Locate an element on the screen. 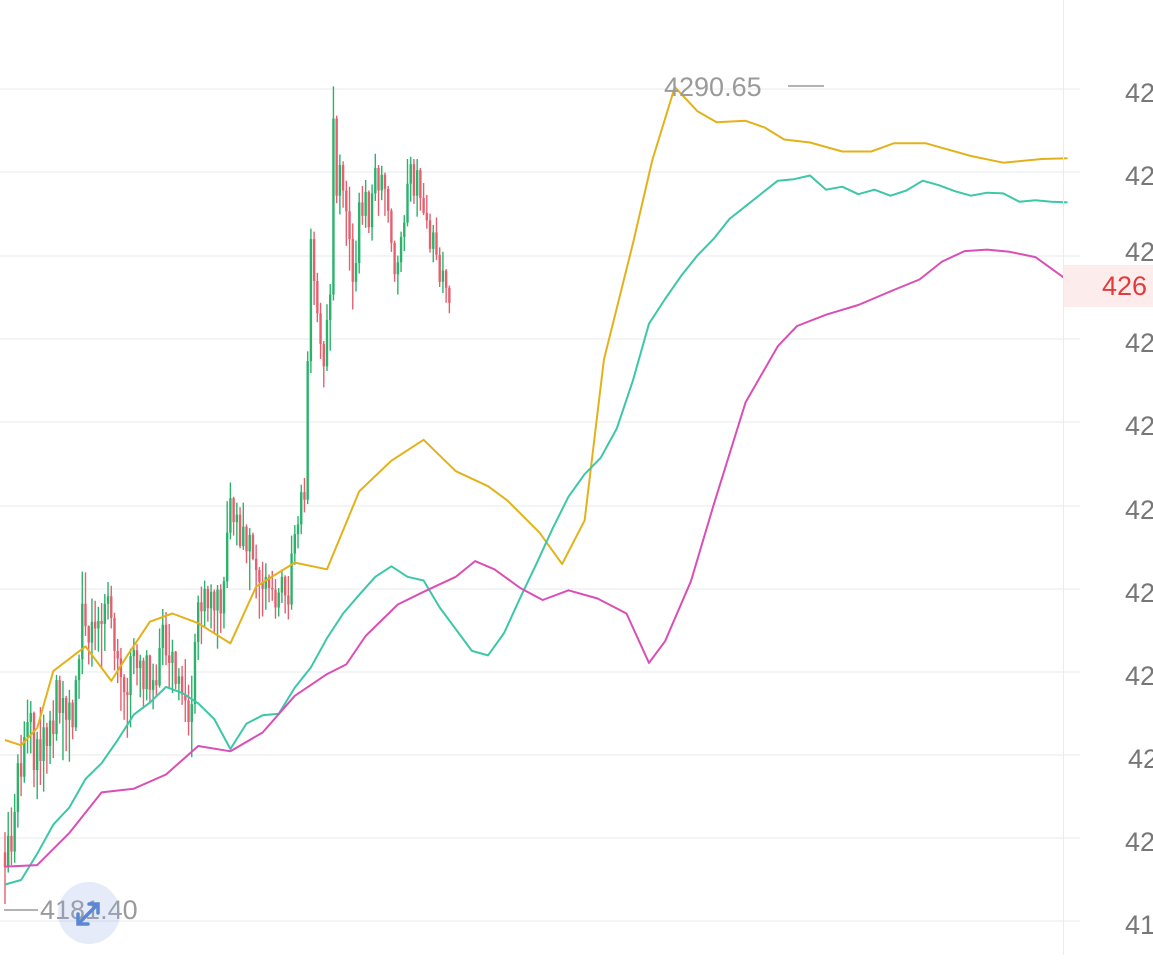  max-price-label: 4290.65 is located at coordinates (713, 87).